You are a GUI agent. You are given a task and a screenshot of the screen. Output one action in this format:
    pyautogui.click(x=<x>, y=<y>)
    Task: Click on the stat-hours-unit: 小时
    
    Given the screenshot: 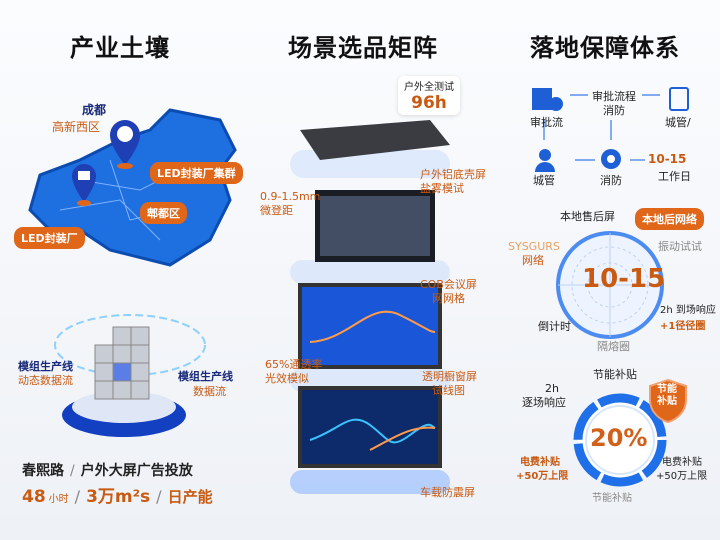 What is the action you would take?
    pyautogui.click(x=58, y=499)
    